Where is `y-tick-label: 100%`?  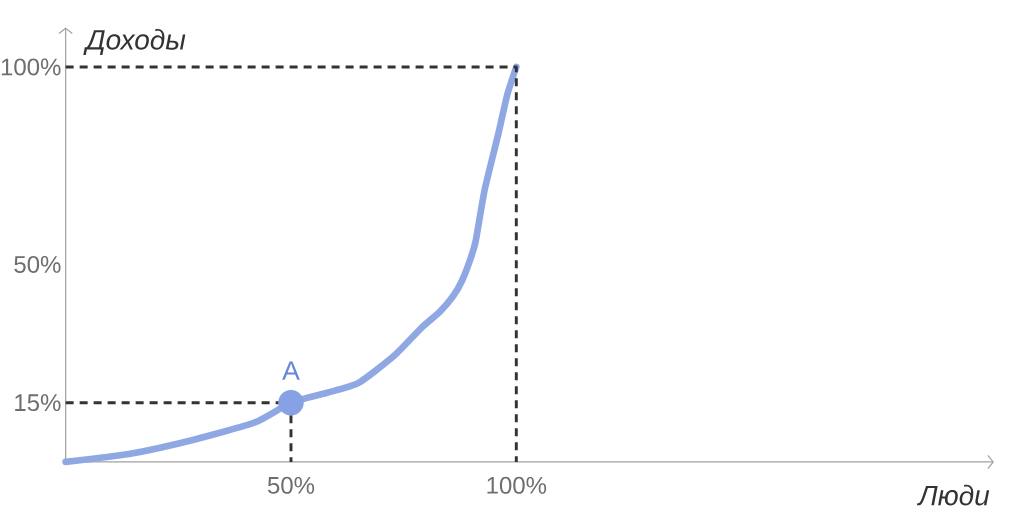 y-tick-label: 100% is located at coordinates (31, 67).